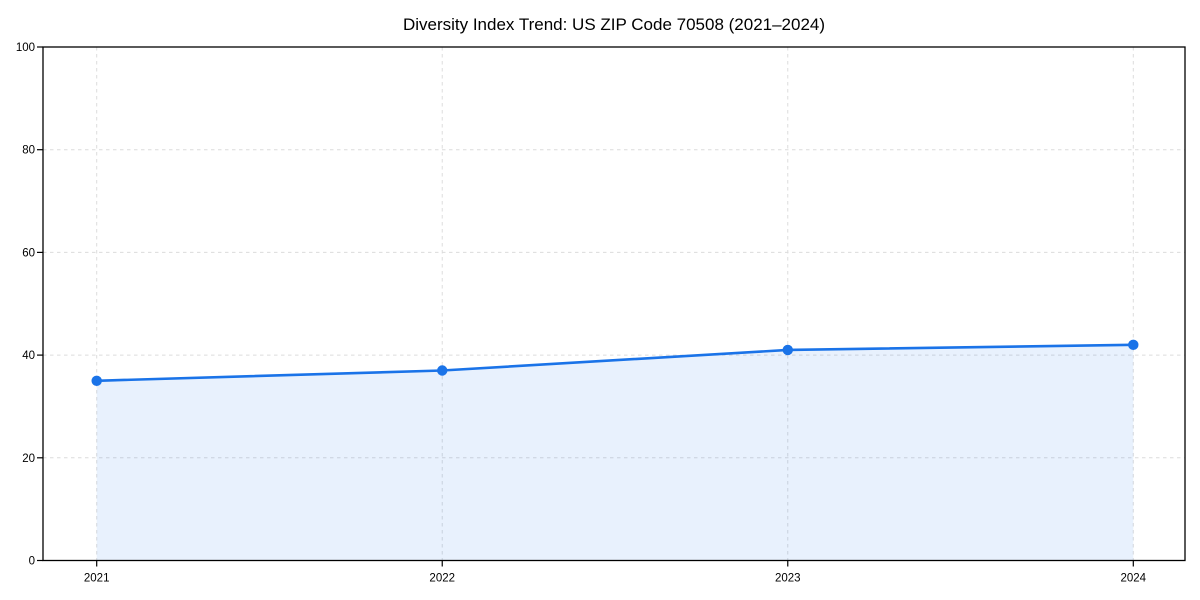 This screenshot has height=600, width=1200. I want to click on data-point-markers, so click(615, 362).